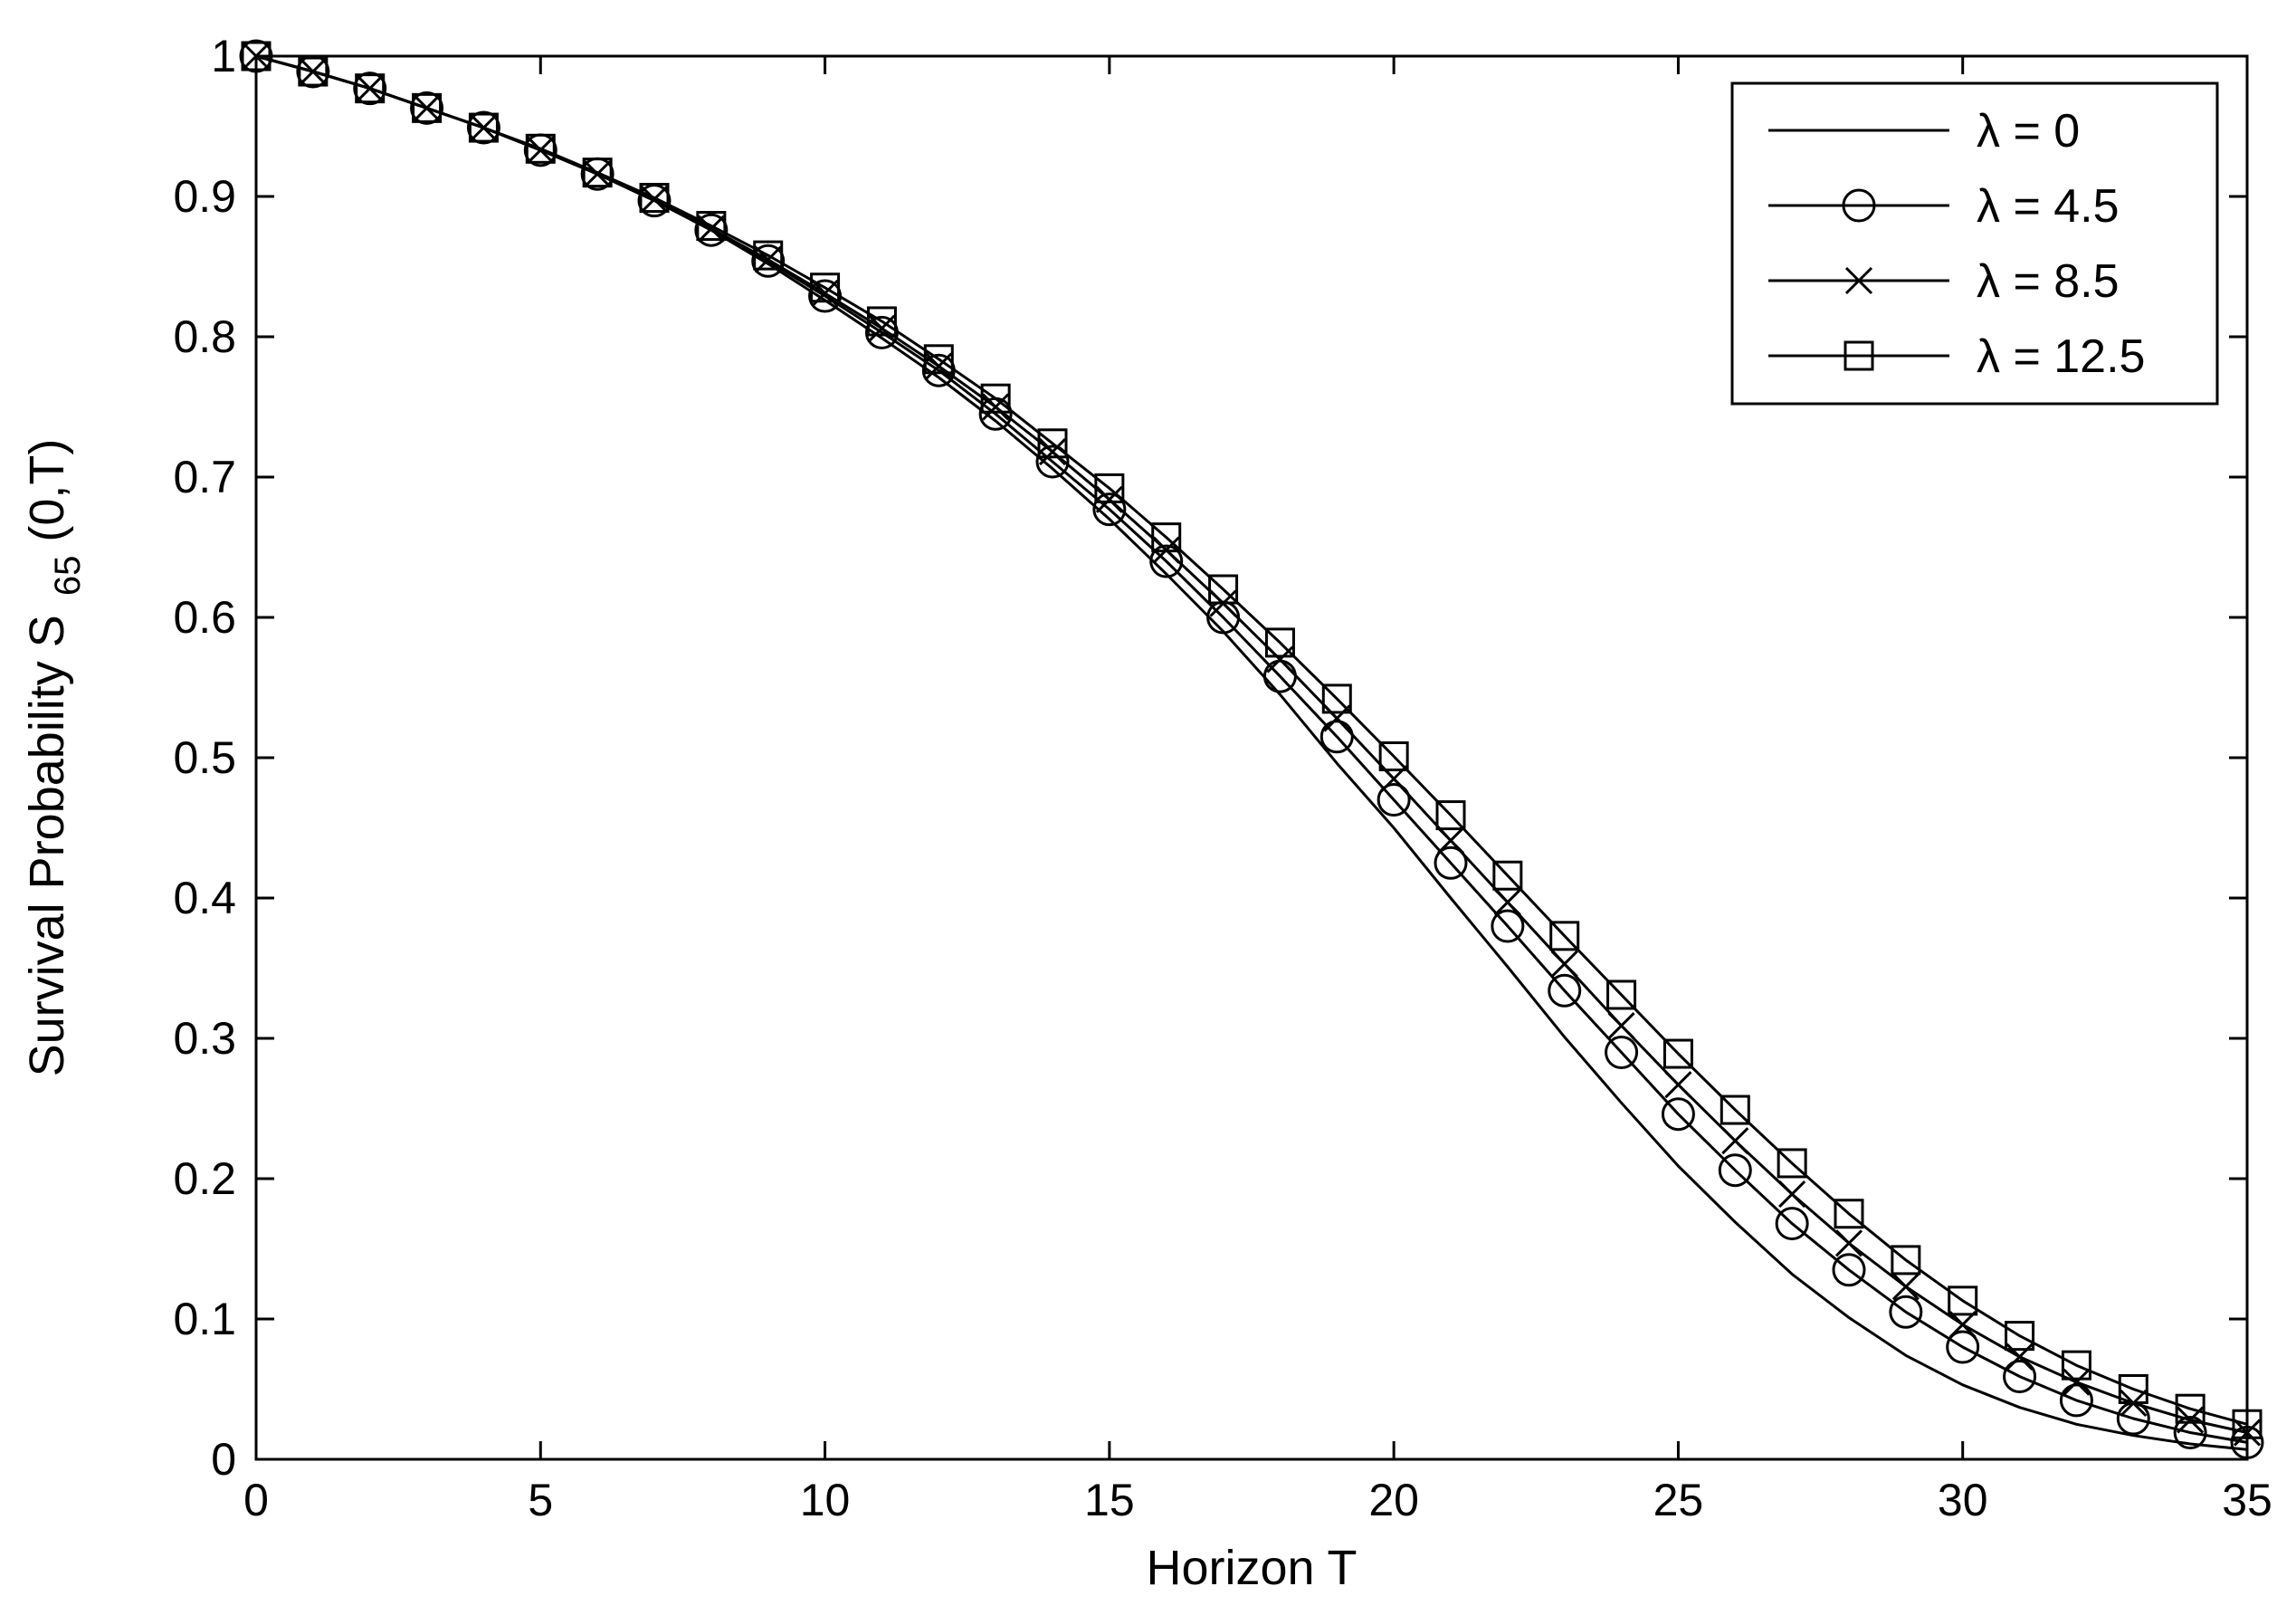  I want to click on x-tick-label-0: 0, so click(256, 1500).